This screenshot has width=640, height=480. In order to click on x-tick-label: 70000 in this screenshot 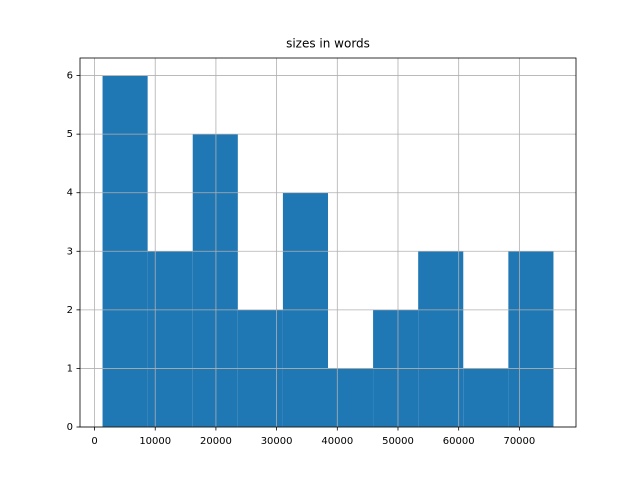, I will do `click(519, 441)`.